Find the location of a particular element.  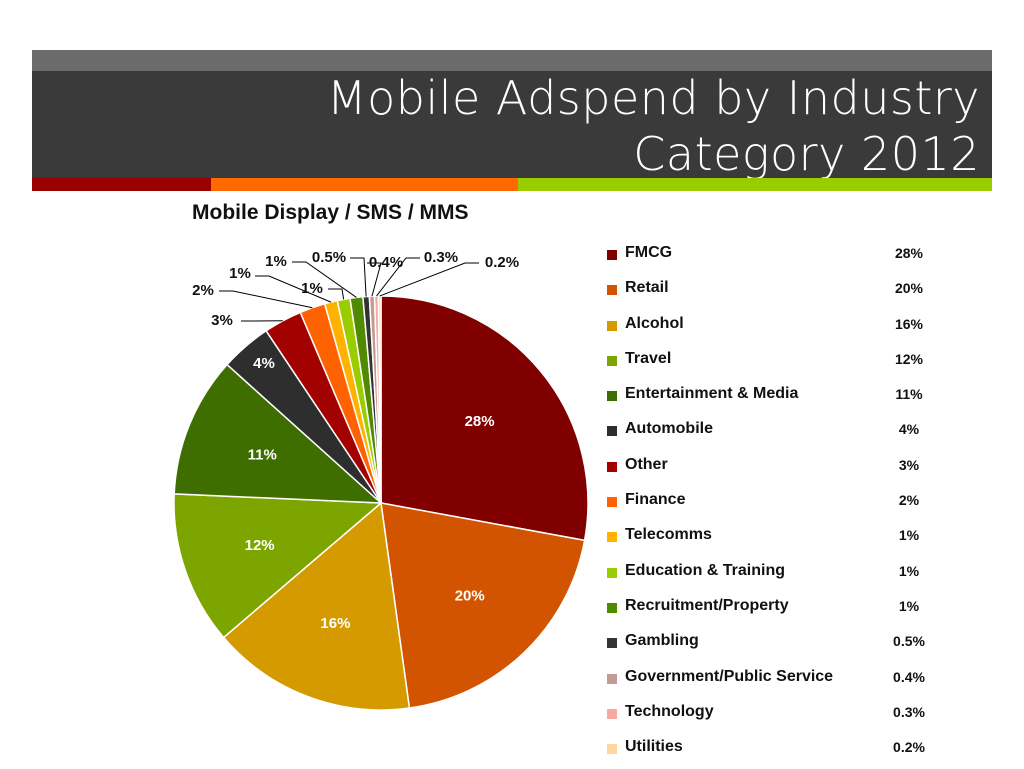

legend-item: Gambling 0.5% is located at coordinates (777, 645).